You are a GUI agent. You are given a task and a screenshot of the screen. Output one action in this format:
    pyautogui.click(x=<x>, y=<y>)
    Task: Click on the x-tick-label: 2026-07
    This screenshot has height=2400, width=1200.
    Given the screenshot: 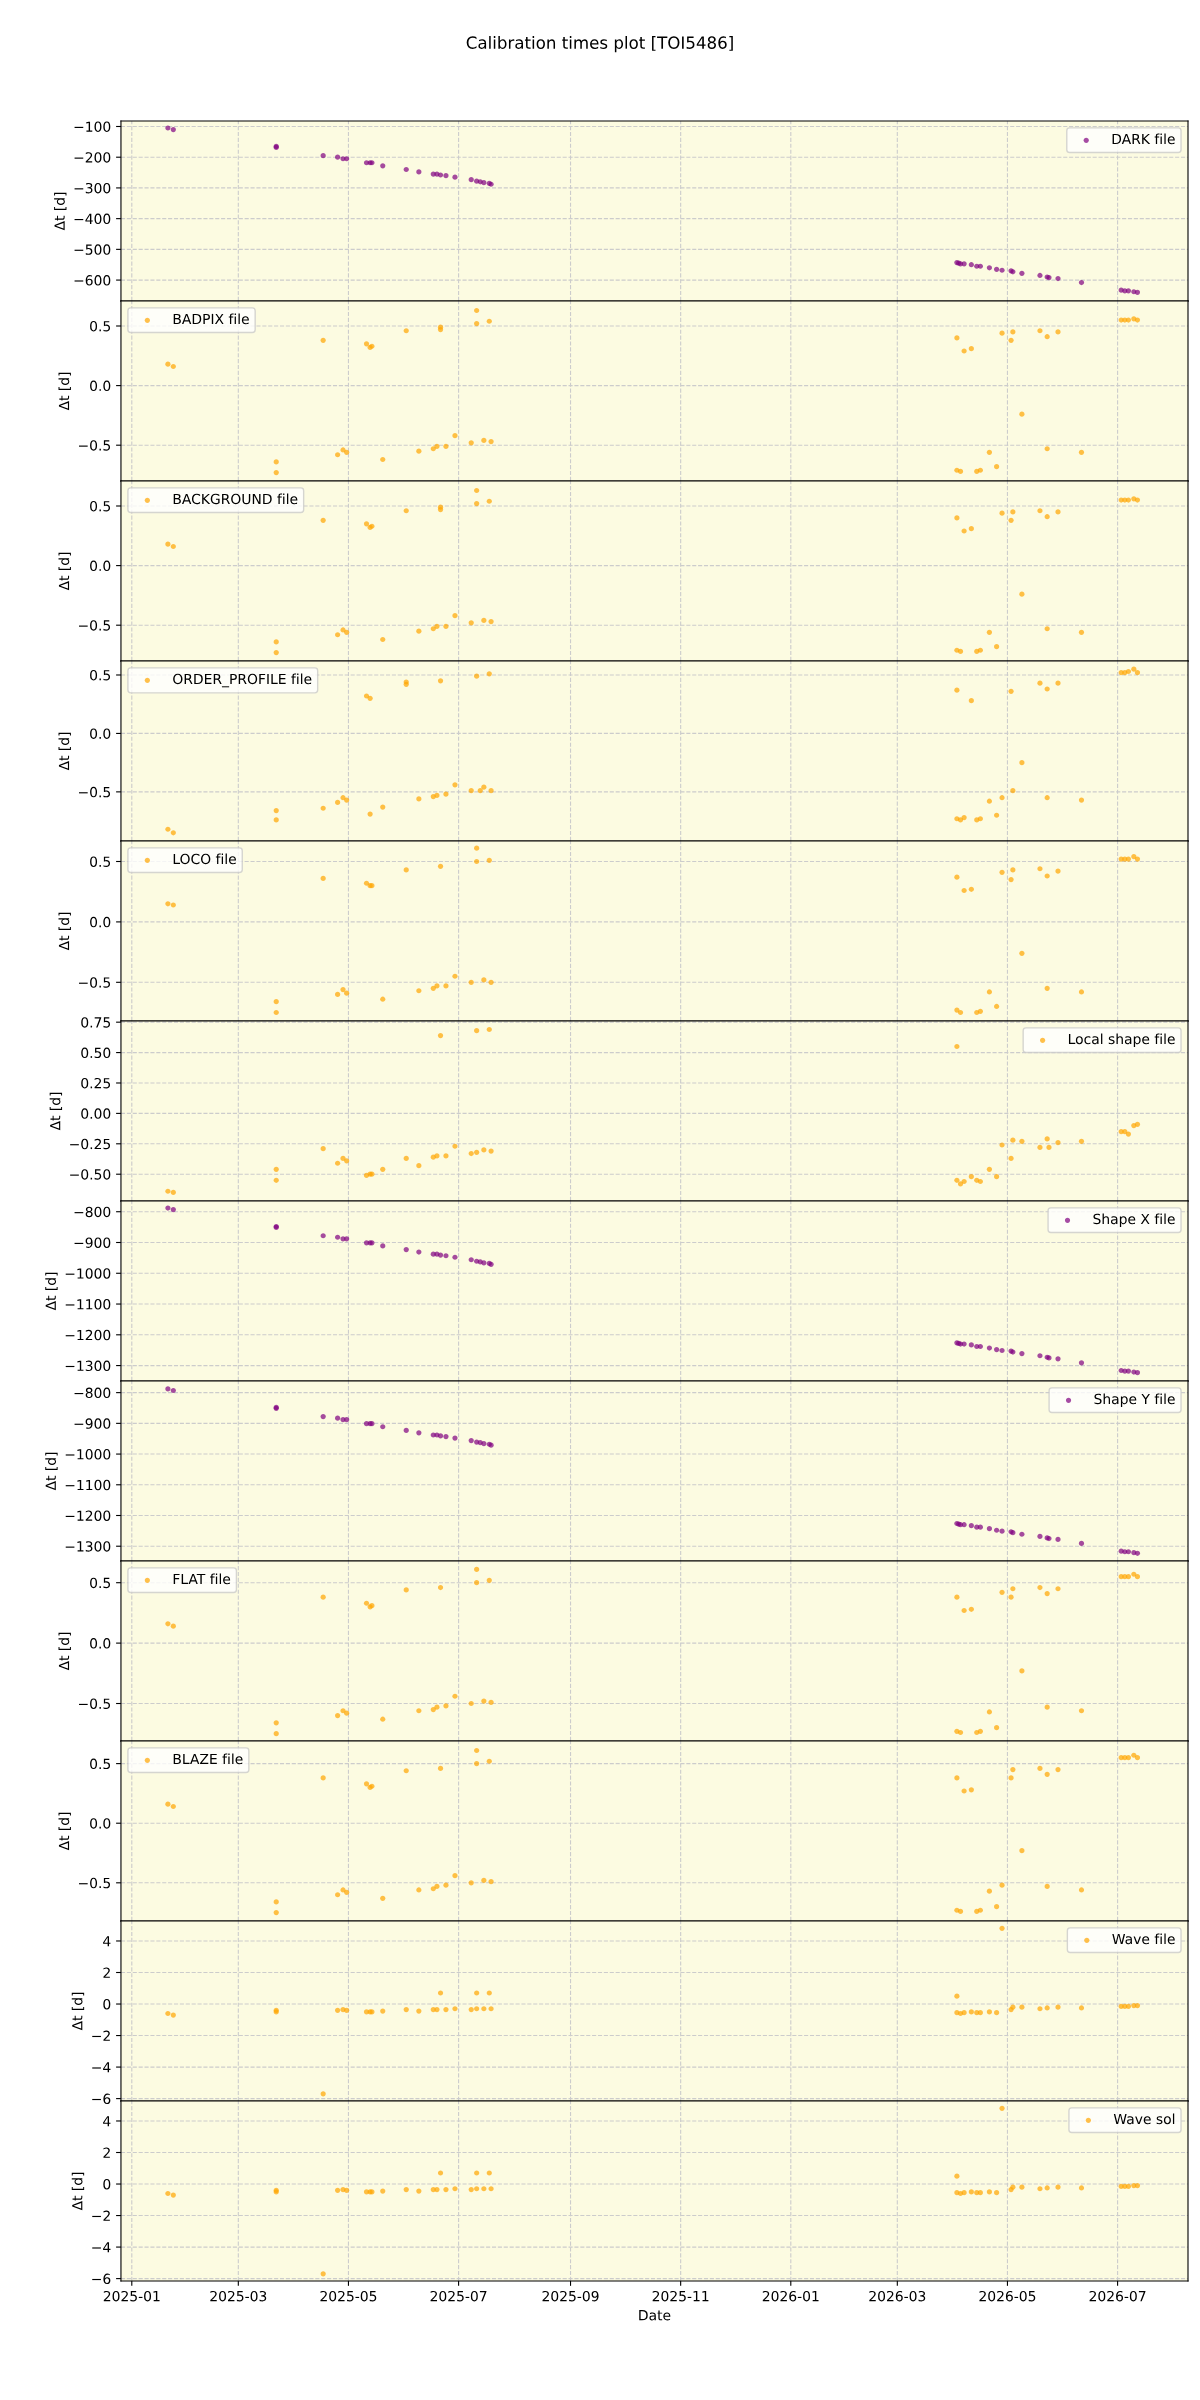 What is the action you would take?
    pyautogui.click(x=1117, y=2296)
    